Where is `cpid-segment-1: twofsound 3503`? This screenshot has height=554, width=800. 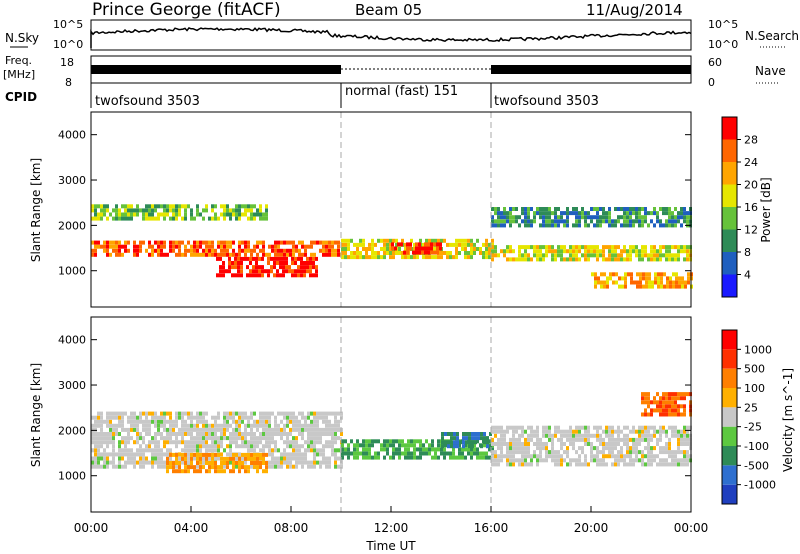 cpid-segment-1: twofsound 3503 is located at coordinates (147, 101).